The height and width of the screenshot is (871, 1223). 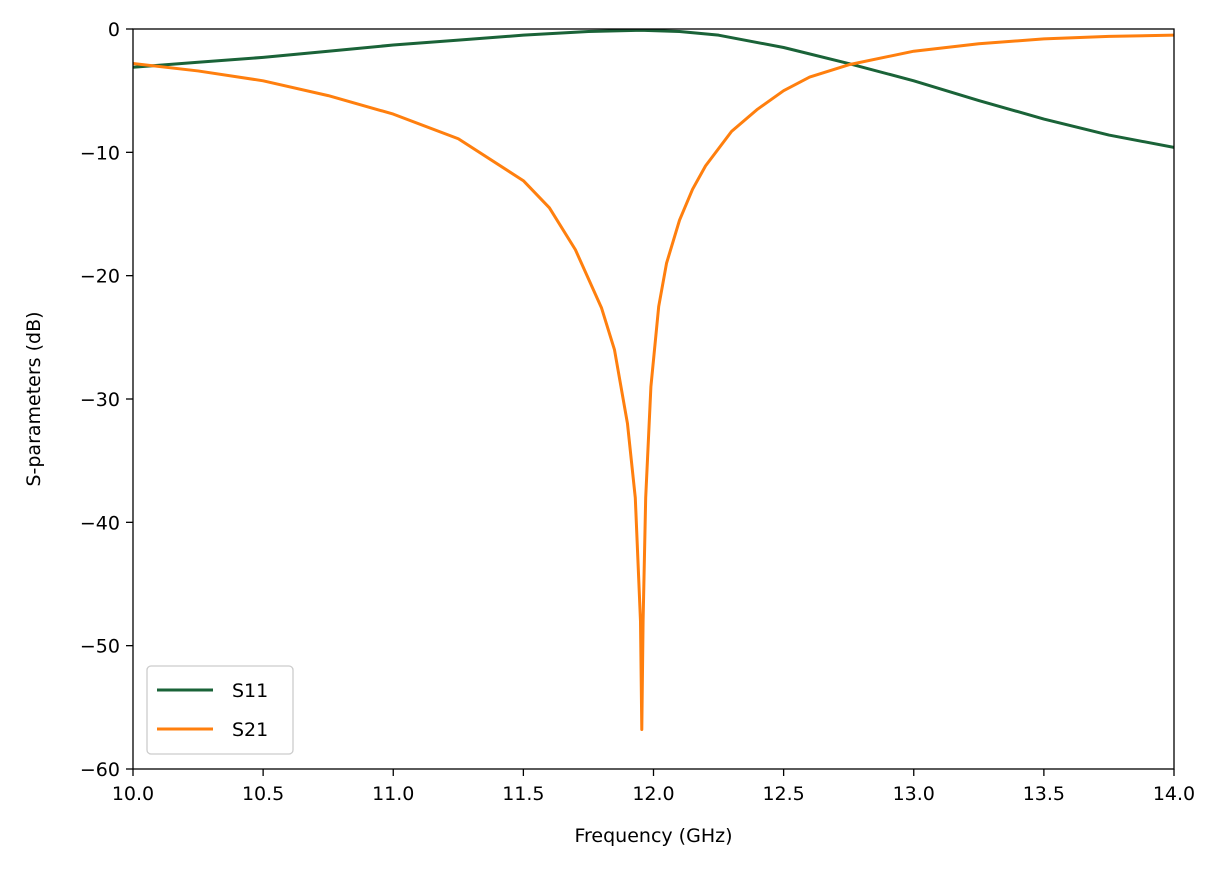 I want to click on y-tick-label: 0, so click(x=114, y=30).